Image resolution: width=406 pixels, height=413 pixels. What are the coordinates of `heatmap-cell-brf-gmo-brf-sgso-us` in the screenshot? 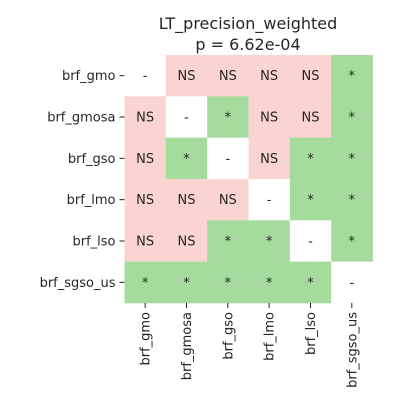 It's located at (352, 76).